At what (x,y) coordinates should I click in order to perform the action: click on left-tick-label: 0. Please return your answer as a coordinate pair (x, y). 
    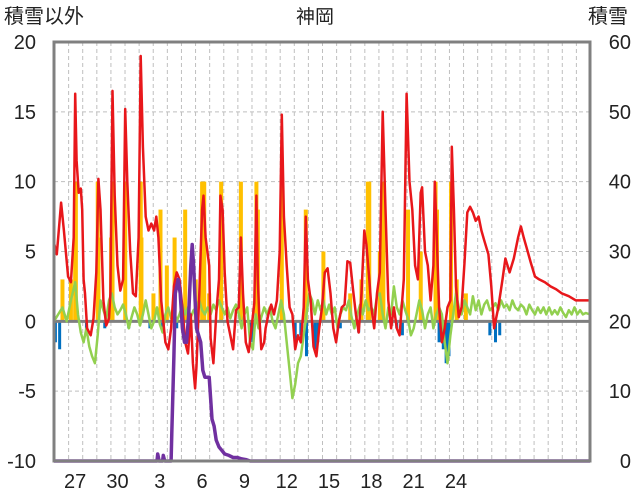
    Looking at the image, I should click on (30, 322).